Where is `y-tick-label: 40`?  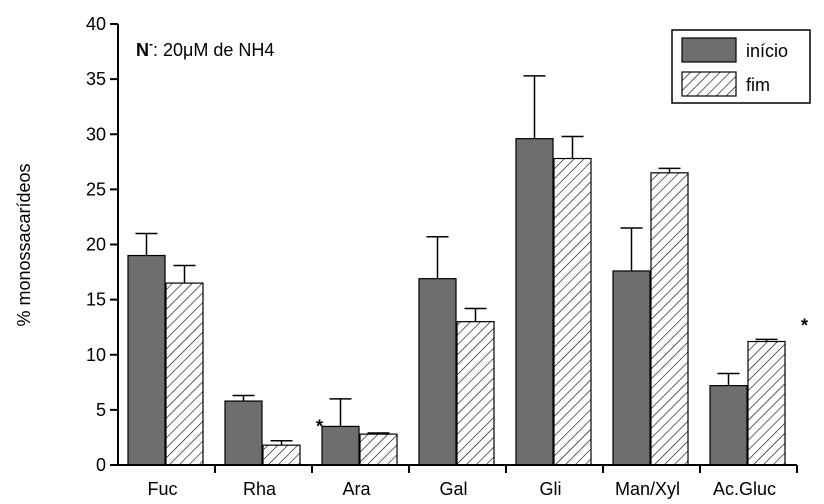
y-tick-label: 40 is located at coordinates (96, 24).